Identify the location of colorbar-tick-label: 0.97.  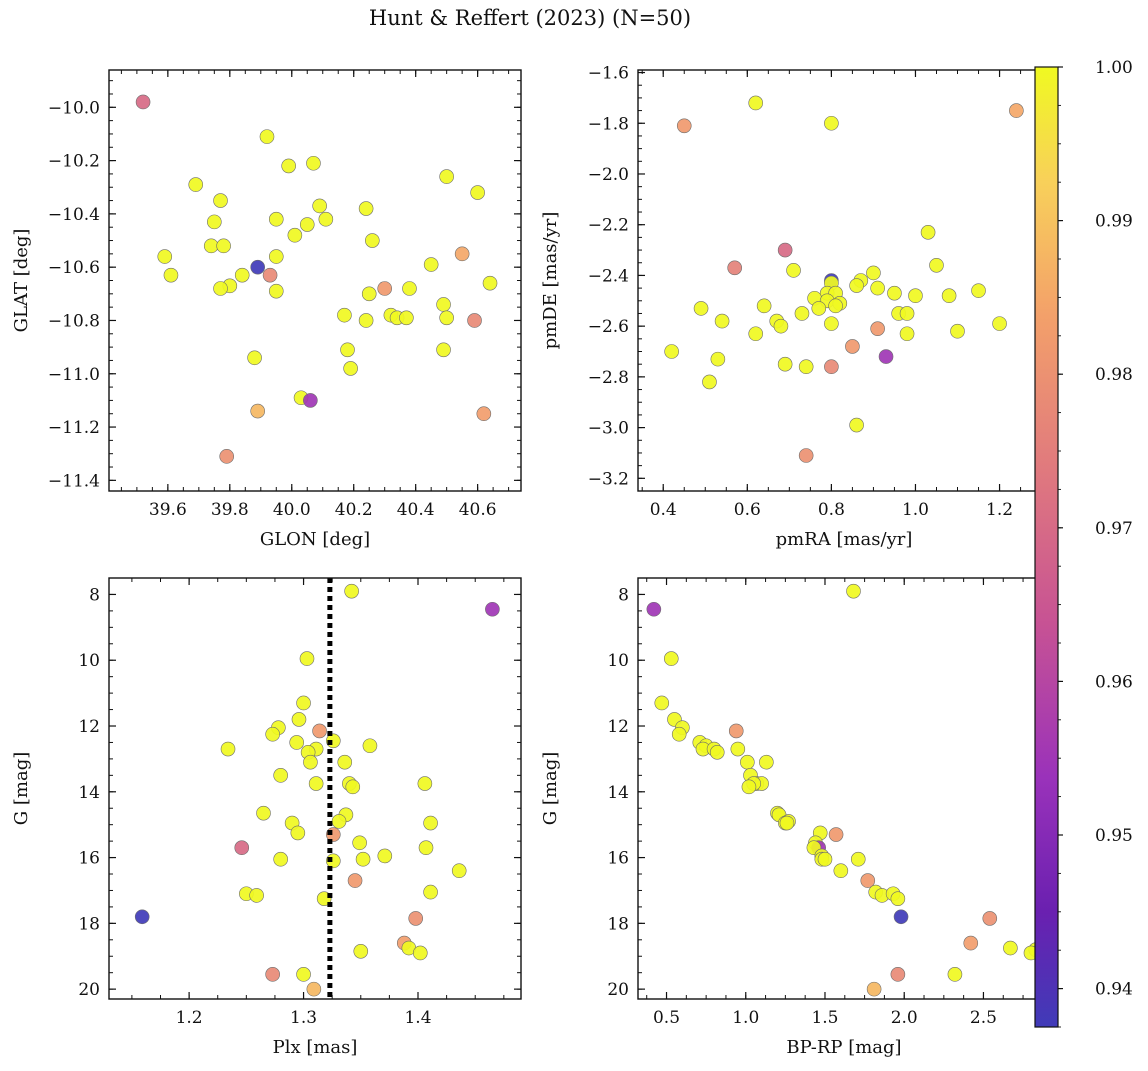
(1114, 529).